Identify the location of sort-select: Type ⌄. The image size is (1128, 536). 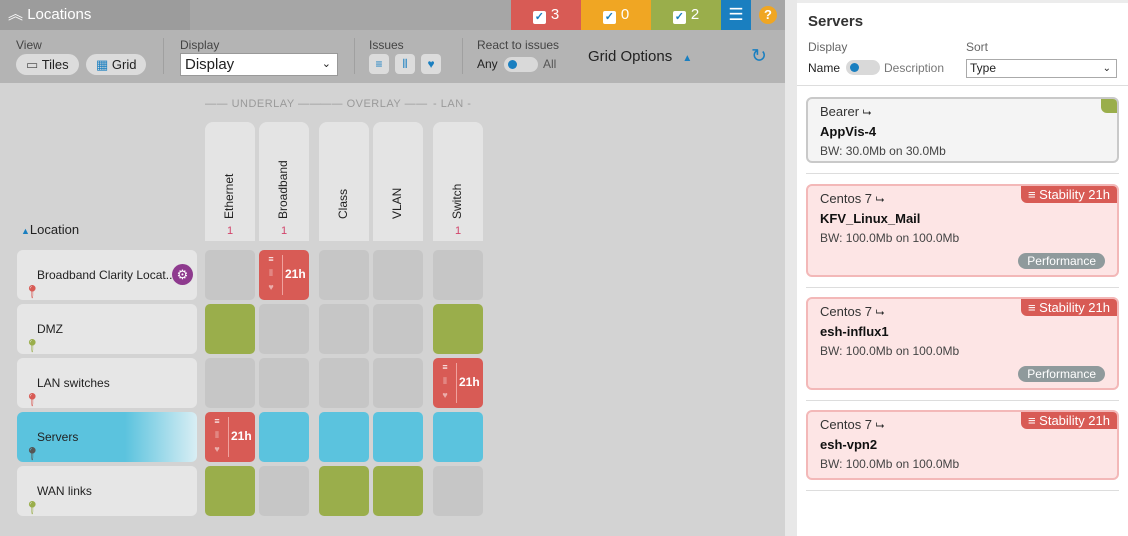
(1041, 68).